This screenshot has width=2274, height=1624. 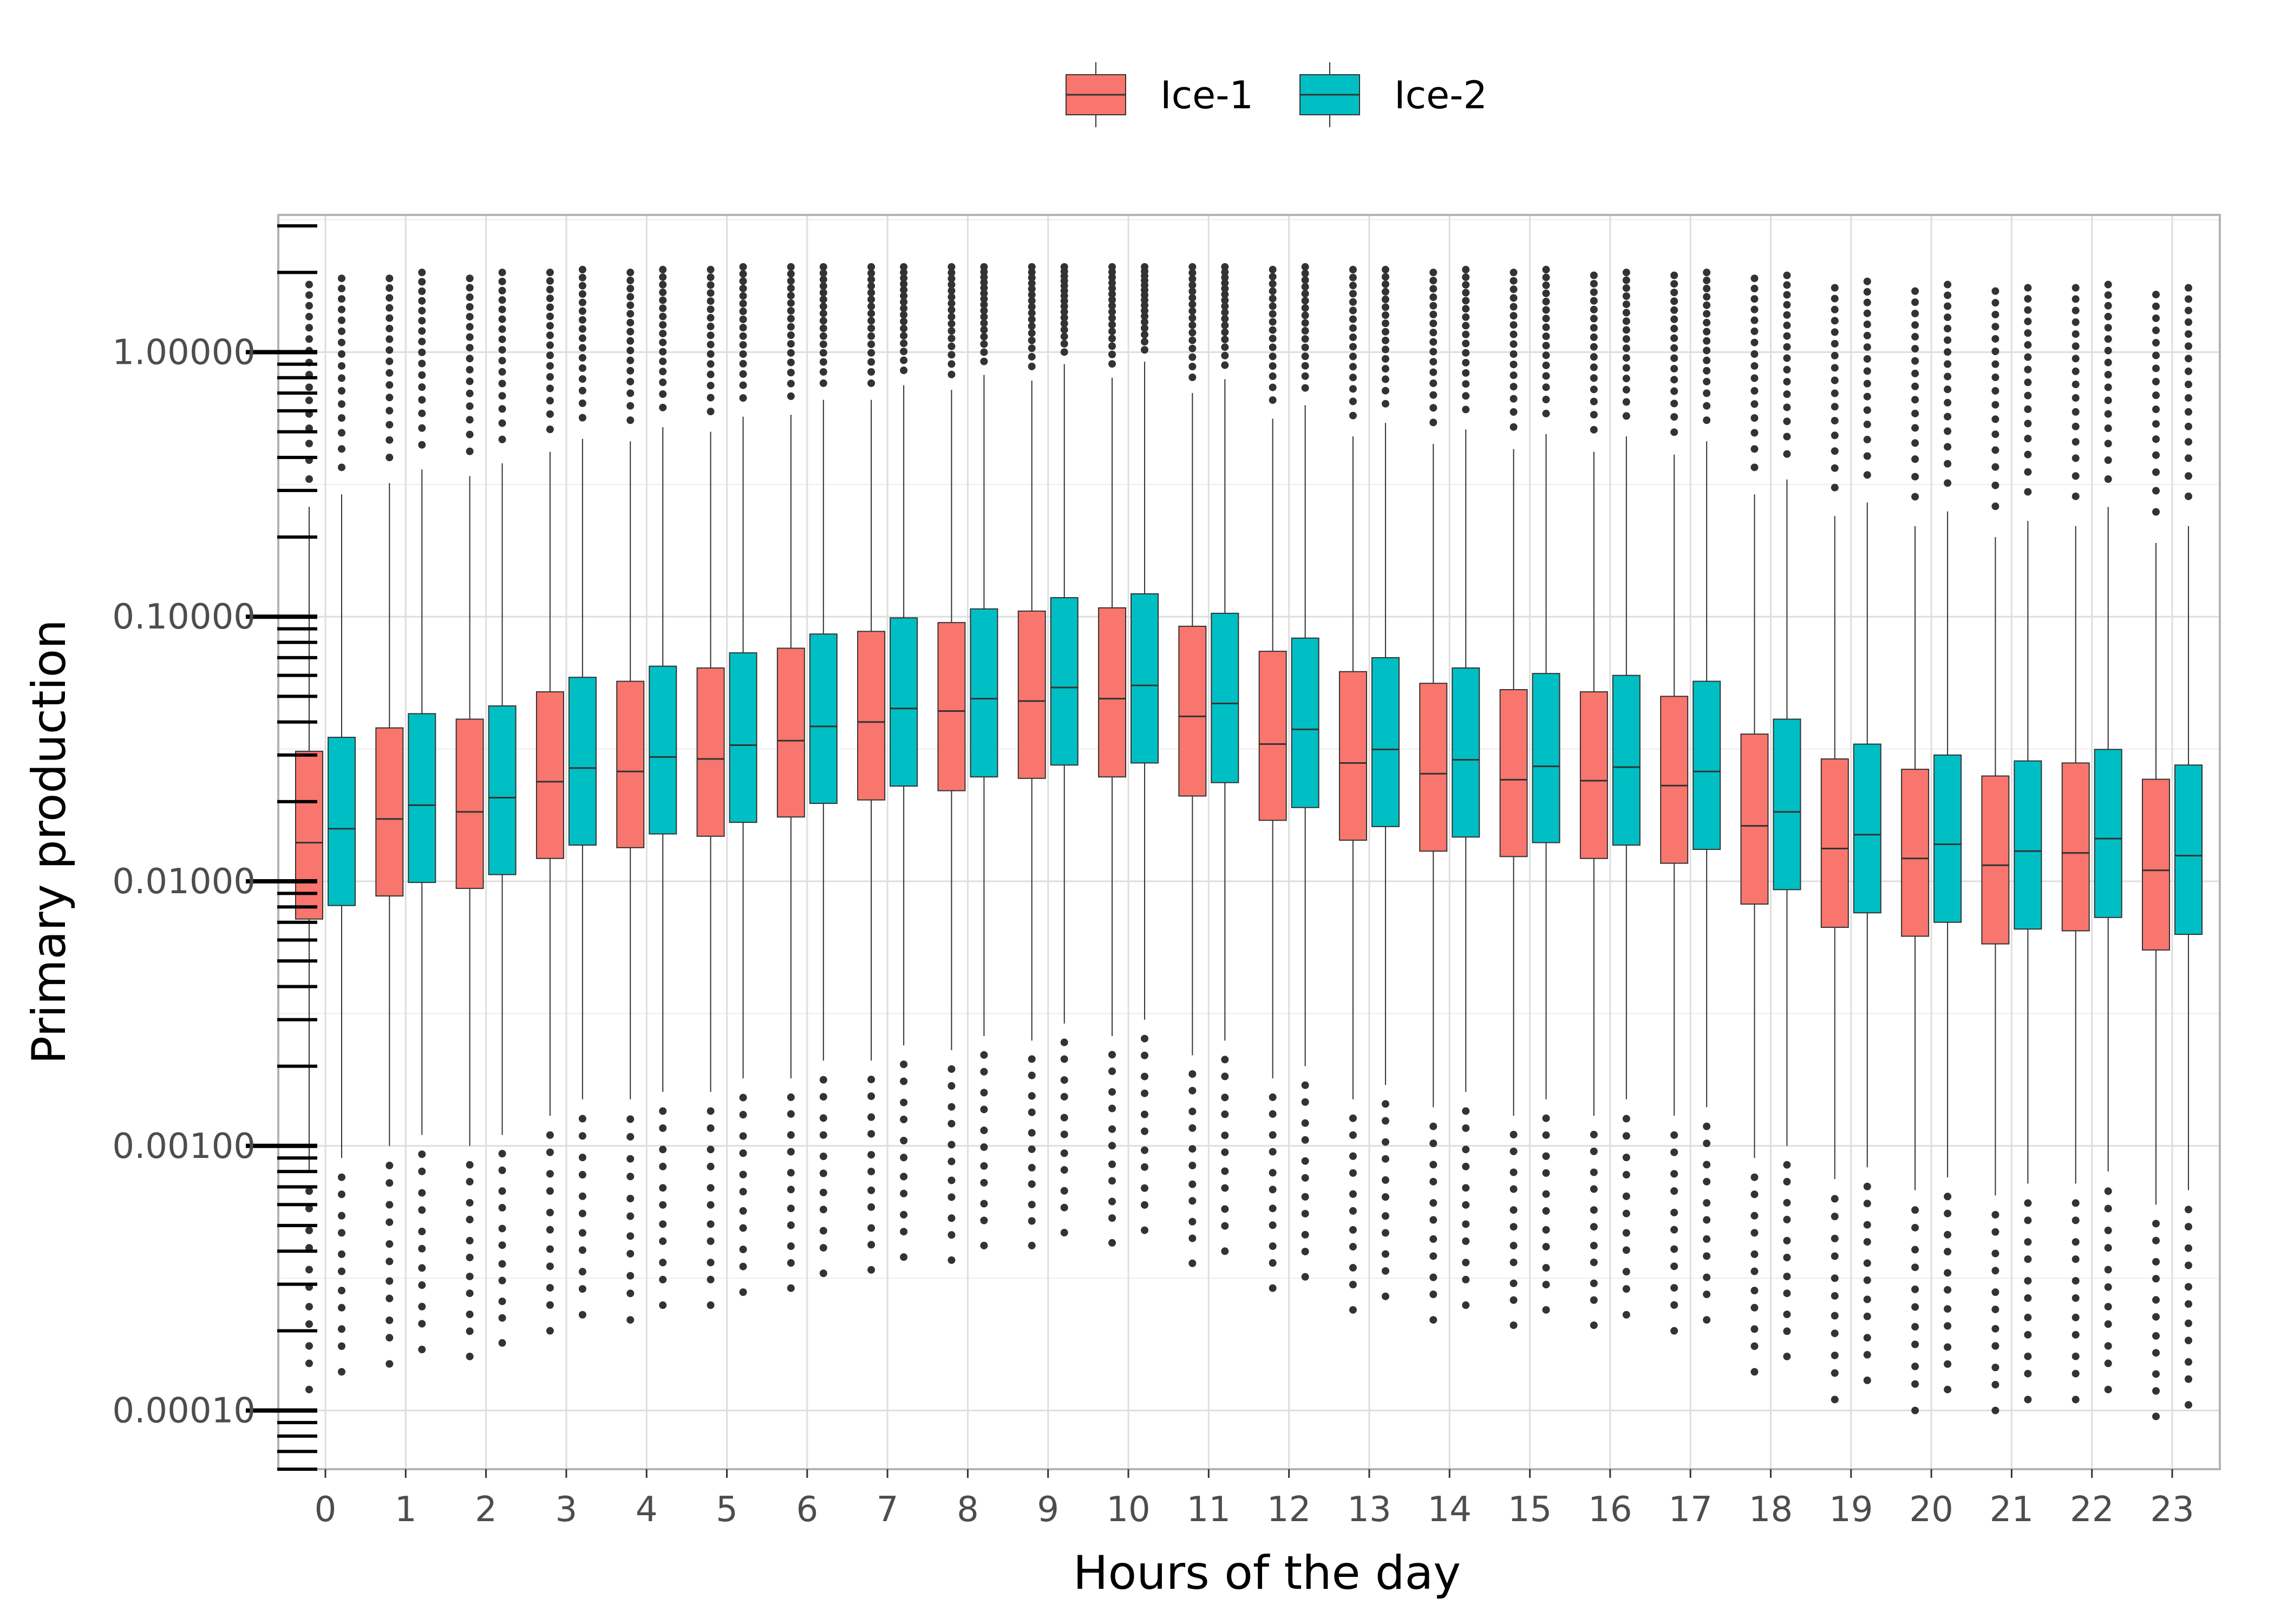 What do you see at coordinates (406, 1510) in the screenshot?
I see `x-tick-label: 1` at bounding box center [406, 1510].